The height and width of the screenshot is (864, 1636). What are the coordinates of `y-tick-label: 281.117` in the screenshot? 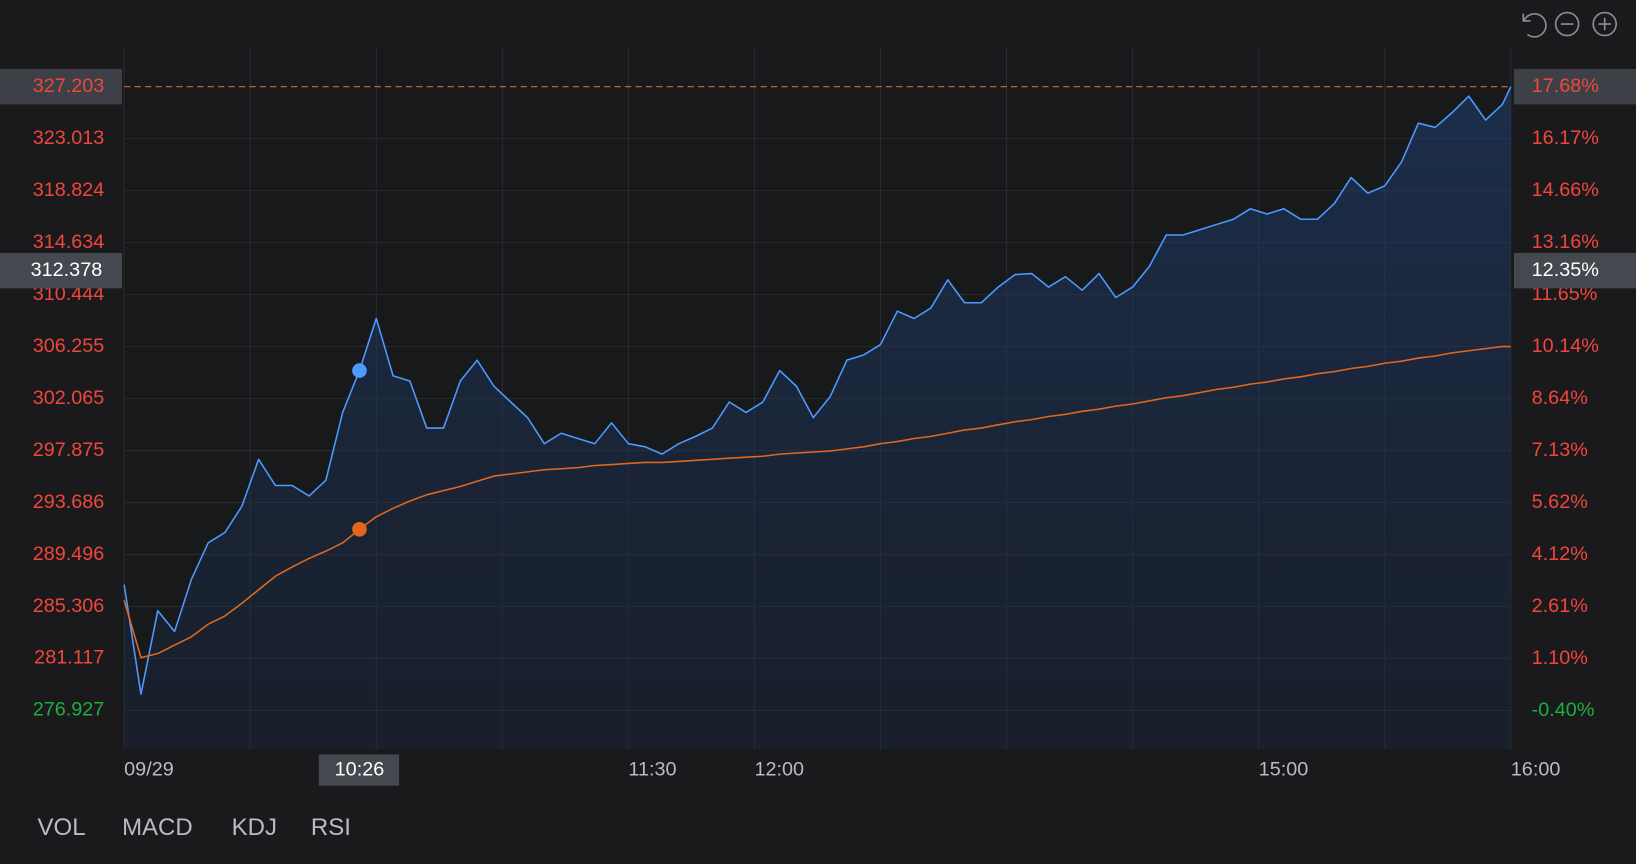 It's located at (69, 658).